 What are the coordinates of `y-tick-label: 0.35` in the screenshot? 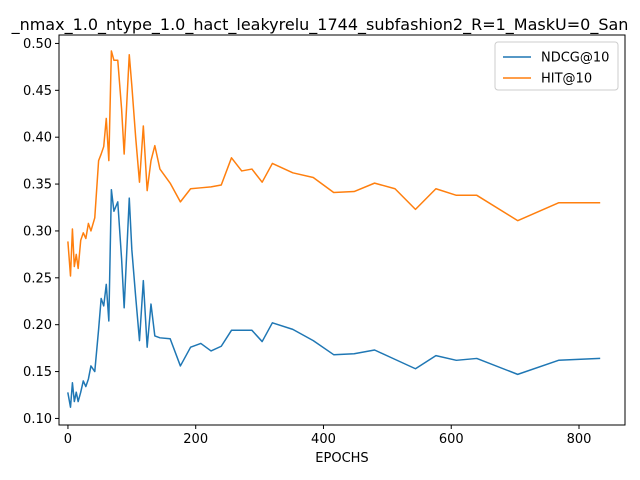 It's located at (37, 185).